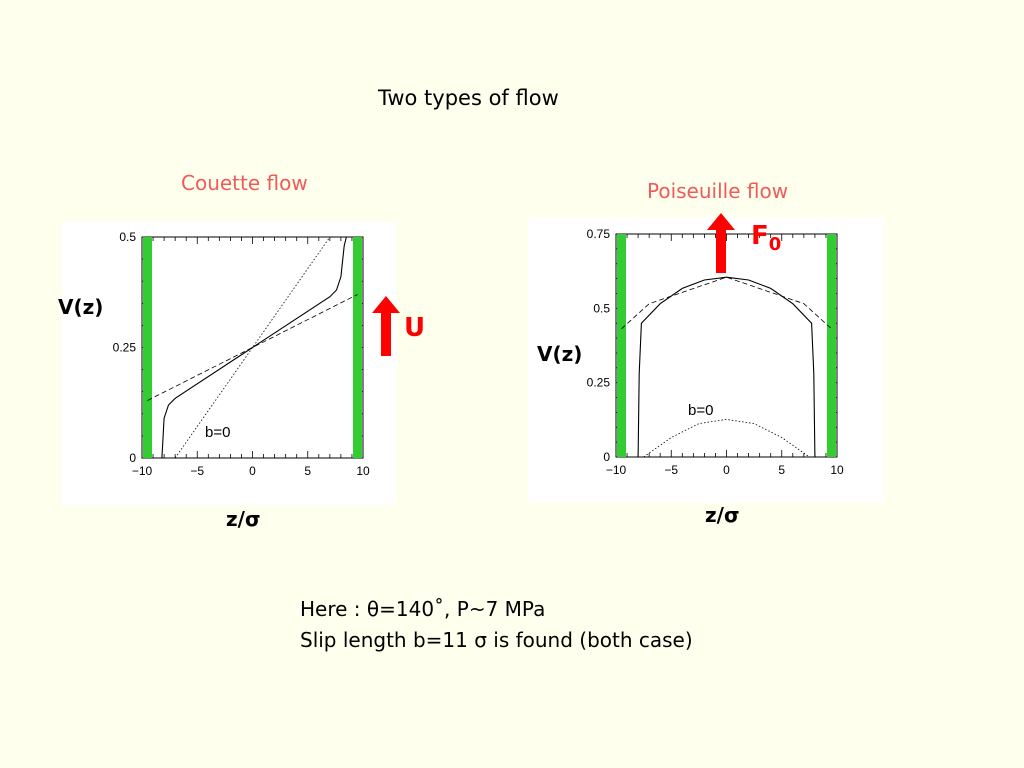 The height and width of the screenshot is (768, 1024). I want to click on couette-x-tick-label: −10, so click(142, 471).